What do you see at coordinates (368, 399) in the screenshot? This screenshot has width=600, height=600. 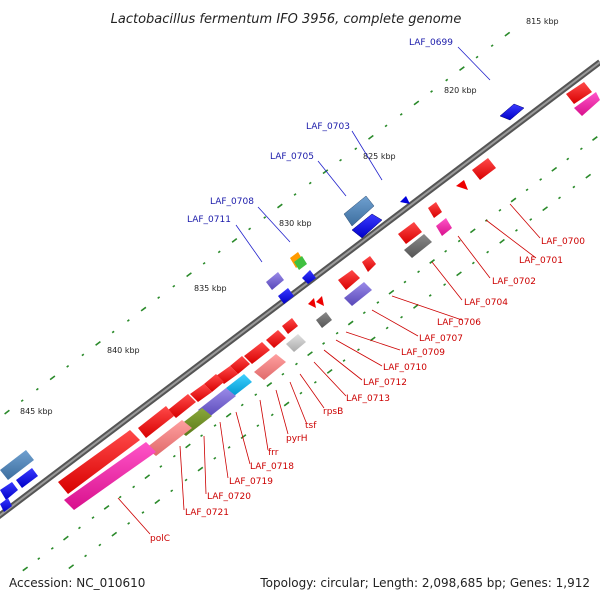 I see `label-LAF_0713: LAF_0713` at bounding box center [368, 399].